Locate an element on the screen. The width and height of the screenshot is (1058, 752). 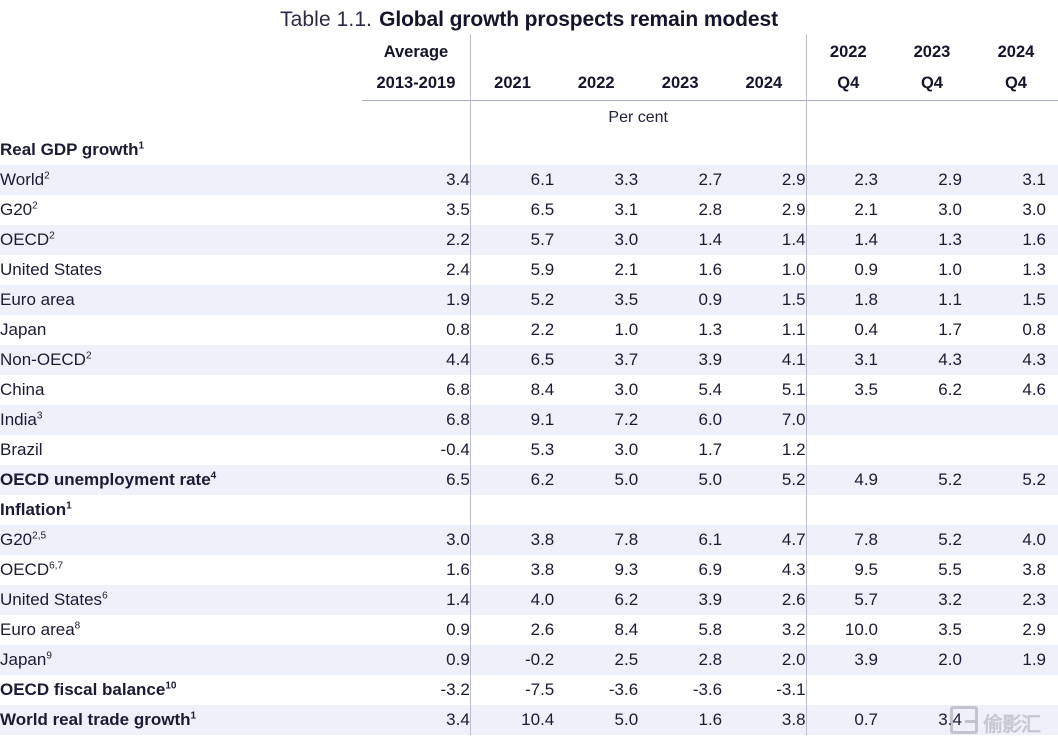
footnote-marker: 3 is located at coordinates (39, 416).